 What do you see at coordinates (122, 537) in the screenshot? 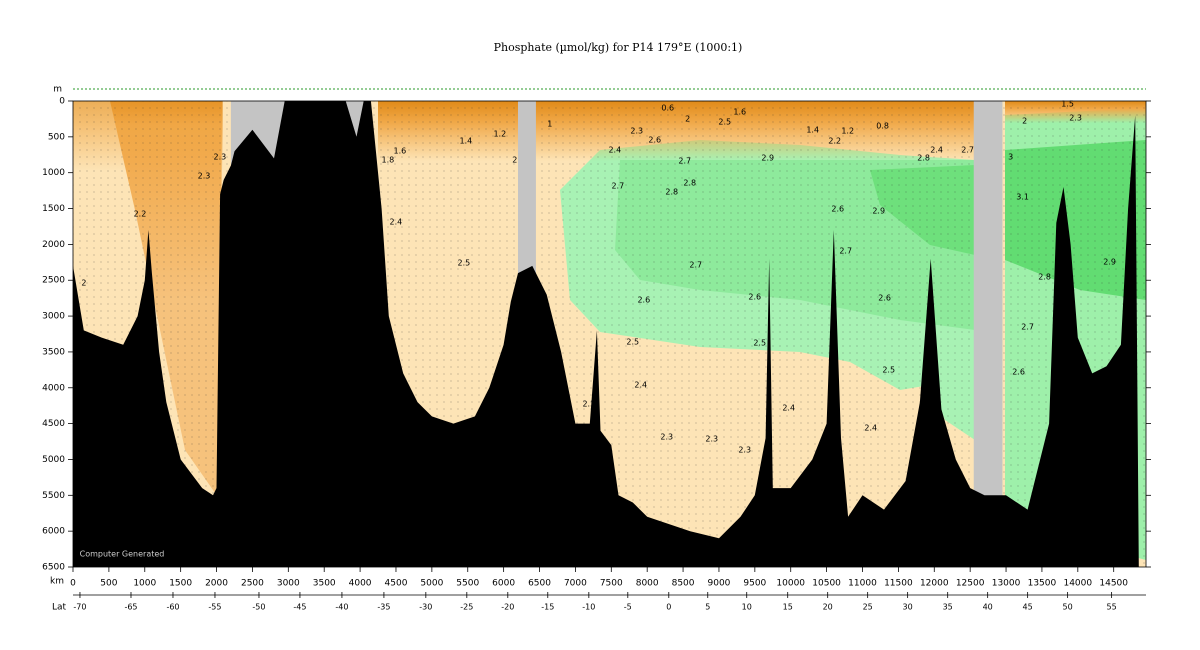
I see `credit-line: HYDROGRAPHIC` at bounding box center [122, 537].